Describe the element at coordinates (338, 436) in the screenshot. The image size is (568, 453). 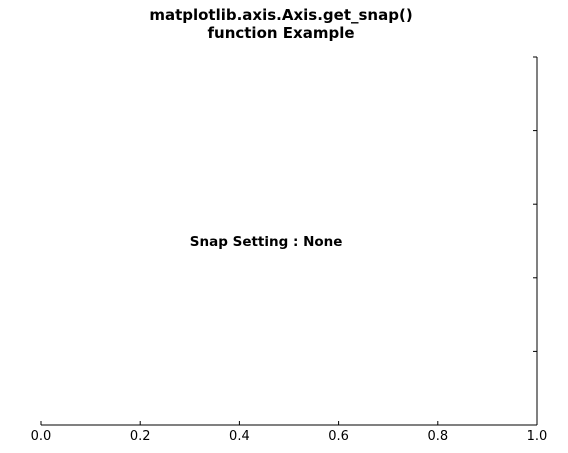
I see `x-tick-label: 0.6` at that location.